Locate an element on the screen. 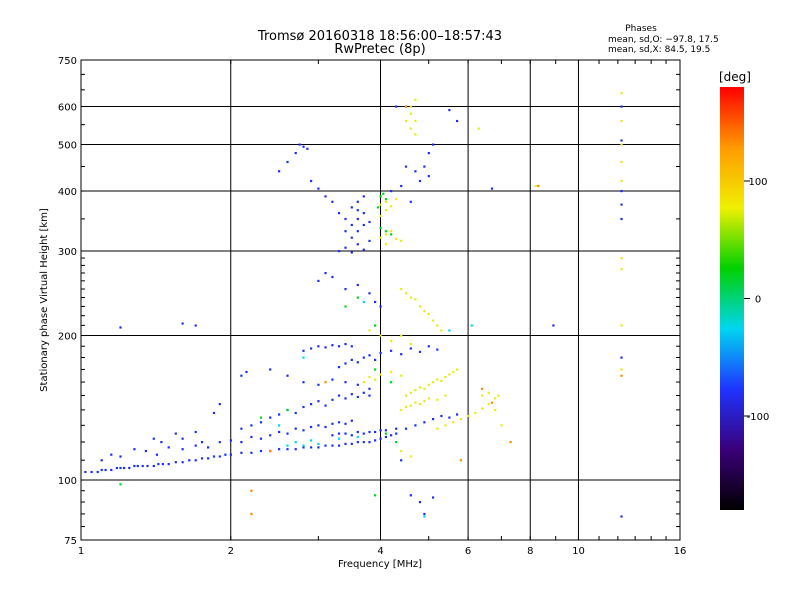 This screenshot has height=600, width=800. y-tick-label: 300 is located at coordinates (67, 252).